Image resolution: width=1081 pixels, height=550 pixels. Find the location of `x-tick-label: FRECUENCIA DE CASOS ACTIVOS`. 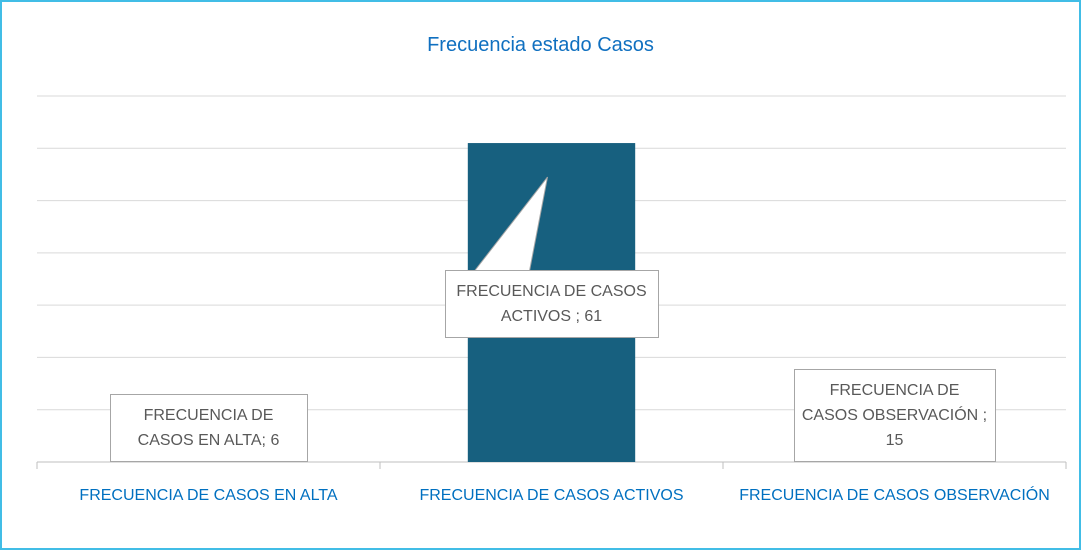

x-tick-label: FRECUENCIA DE CASOS ACTIVOS is located at coordinates (551, 495).